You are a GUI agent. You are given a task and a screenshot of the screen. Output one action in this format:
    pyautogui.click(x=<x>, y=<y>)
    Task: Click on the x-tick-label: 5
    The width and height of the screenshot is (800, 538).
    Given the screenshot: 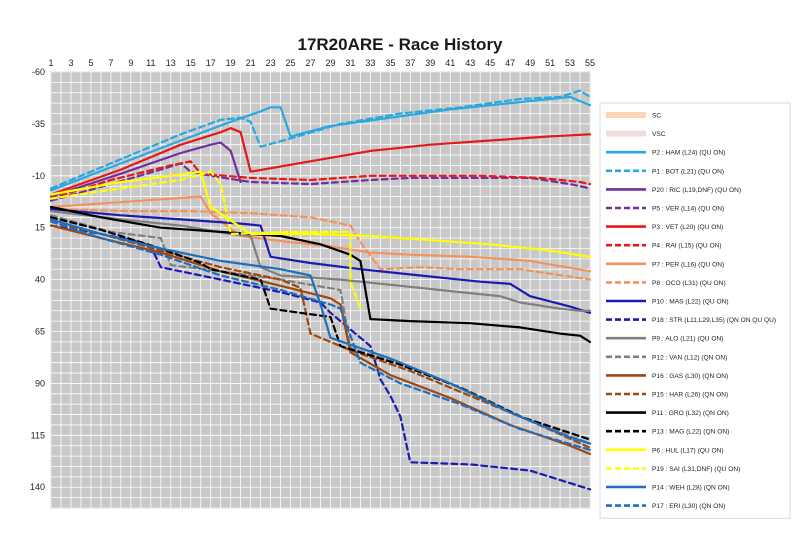 What is the action you would take?
    pyautogui.click(x=90, y=63)
    